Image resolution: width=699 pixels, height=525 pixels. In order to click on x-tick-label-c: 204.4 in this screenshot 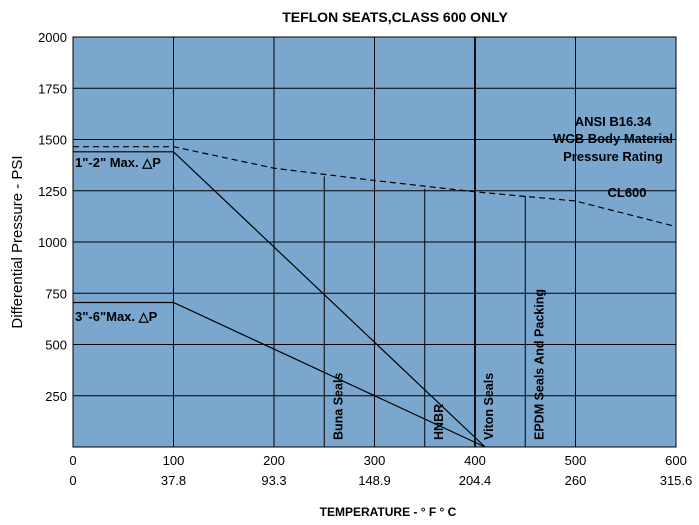, I will do `click(475, 480)`.